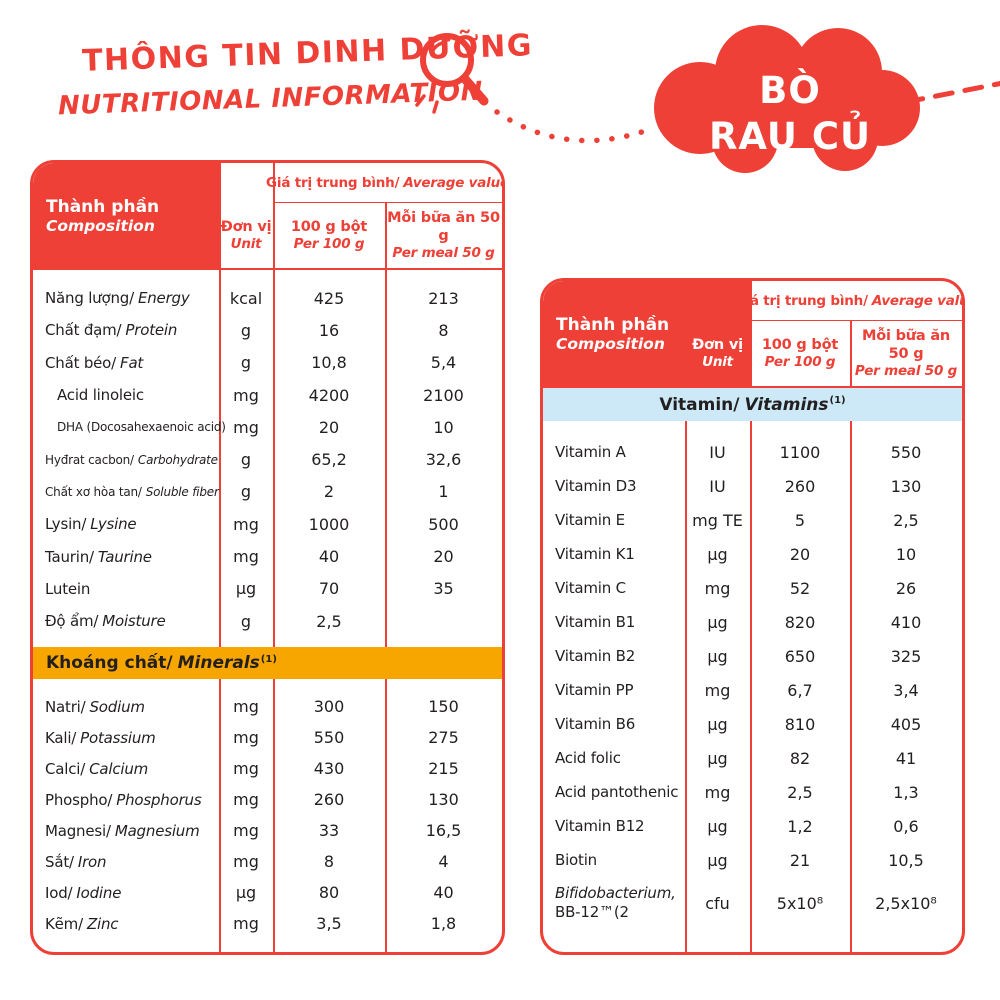  What do you see at coordinates (596, 486) in the screenshot?
I see `name-vi: Vitamin D3` at bounding box center [596, 486].